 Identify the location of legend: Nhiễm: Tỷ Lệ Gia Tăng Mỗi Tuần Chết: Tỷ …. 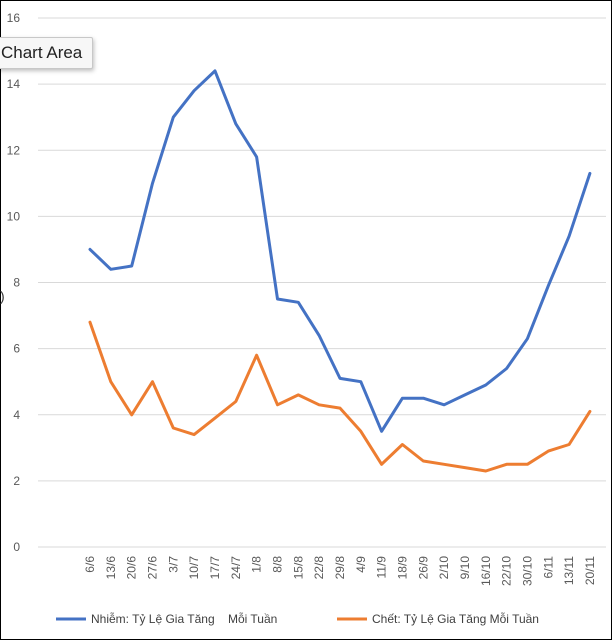
(297, 618).